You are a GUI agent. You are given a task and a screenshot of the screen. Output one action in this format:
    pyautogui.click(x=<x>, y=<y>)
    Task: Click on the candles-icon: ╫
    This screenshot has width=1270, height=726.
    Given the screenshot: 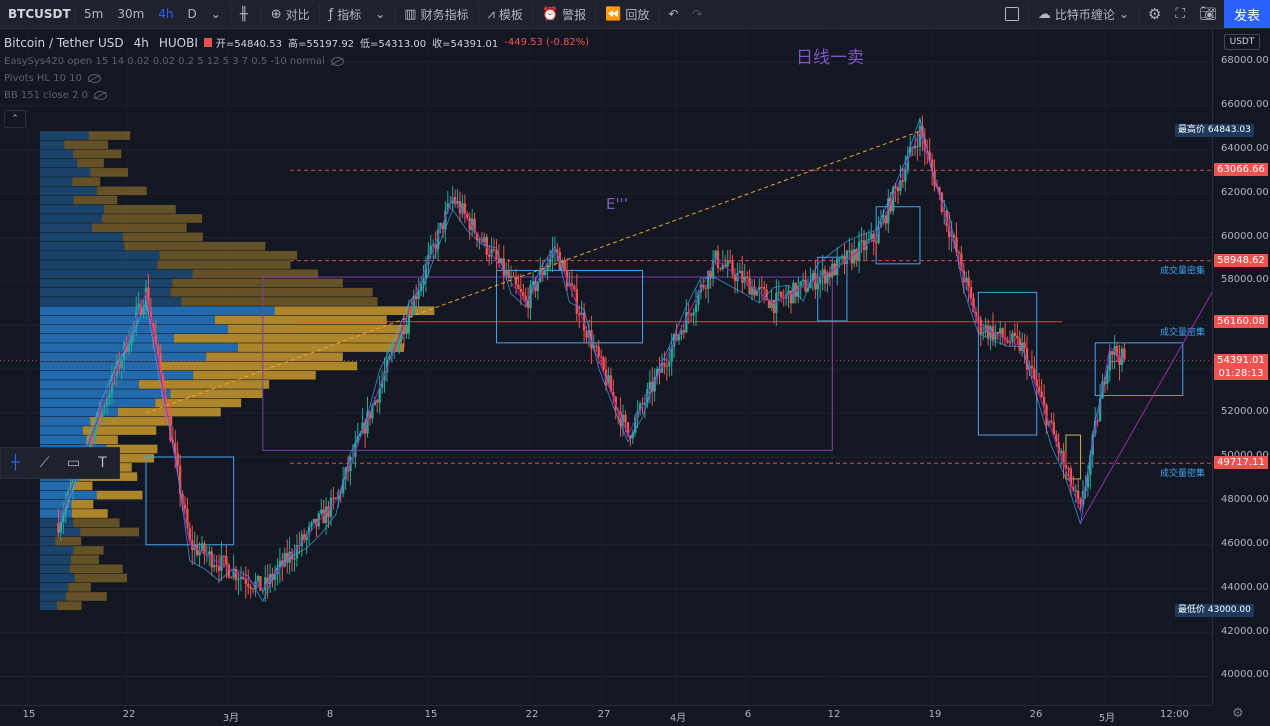 What is the action you would take?
    pyautogui.click(x=243, y=14)
    